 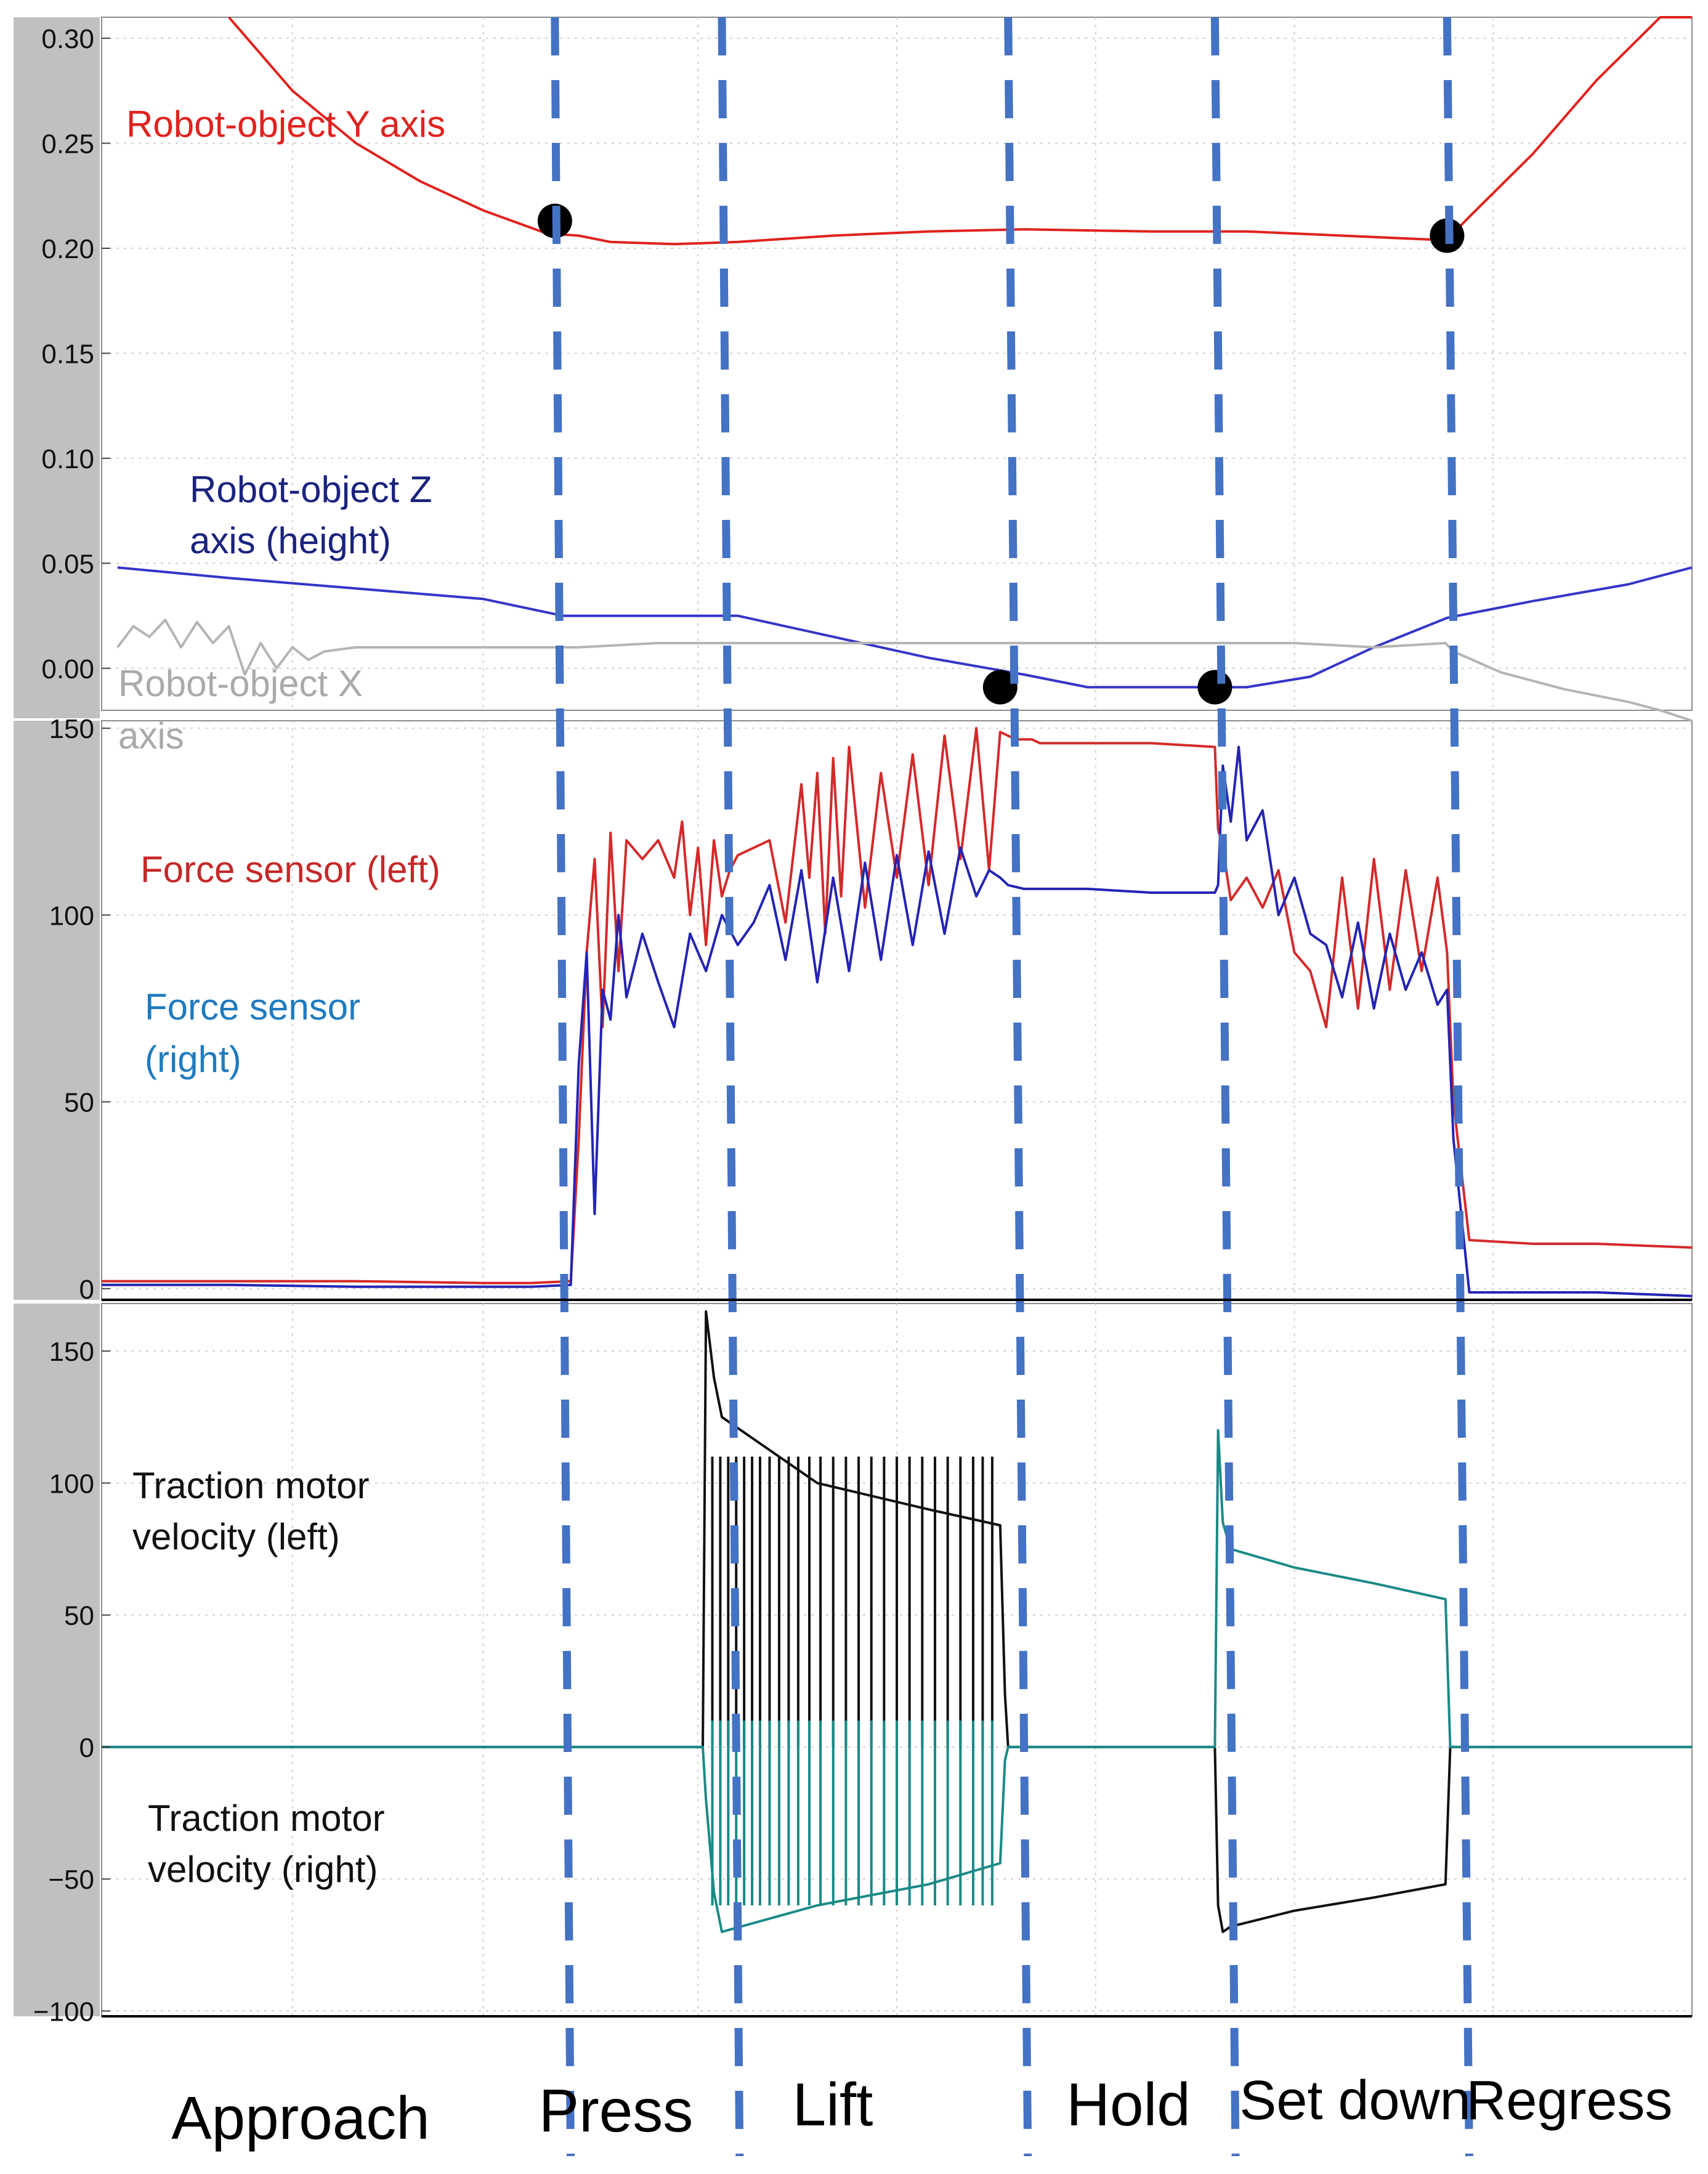 I want to click on label-motor-left-line2: velocity (left), so click(x=236, y=1537).